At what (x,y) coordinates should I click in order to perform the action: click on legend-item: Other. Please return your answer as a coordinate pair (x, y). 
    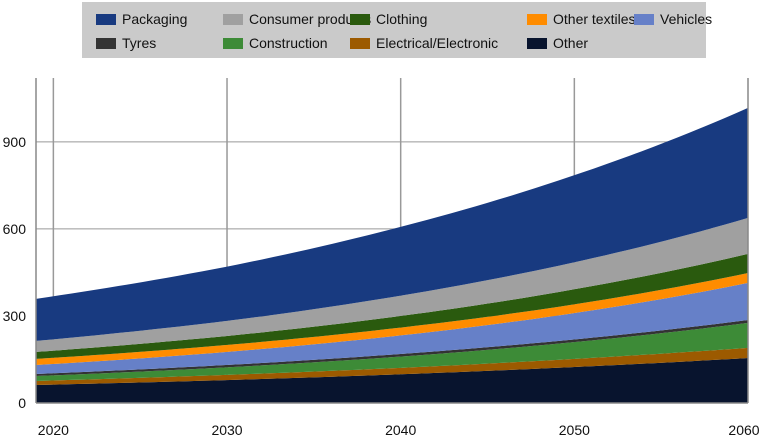
    Looking at the image, I should click on (557, 43).